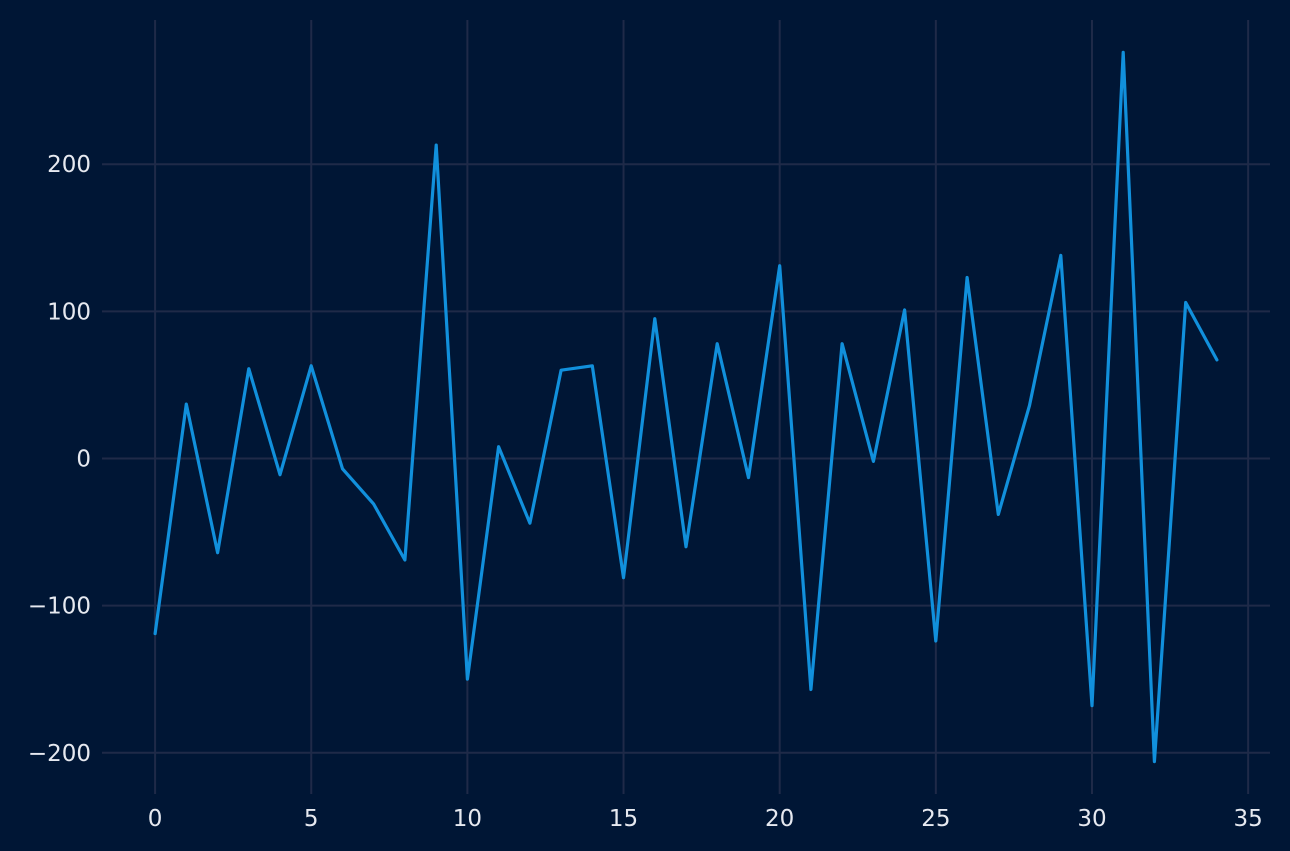 The height and width of the screenshot is (851, 1290). What do you see at coordinates (1247, 819) in the screenshot?
I see `x-tick-label: 35` at bounding box center [1247, 819].